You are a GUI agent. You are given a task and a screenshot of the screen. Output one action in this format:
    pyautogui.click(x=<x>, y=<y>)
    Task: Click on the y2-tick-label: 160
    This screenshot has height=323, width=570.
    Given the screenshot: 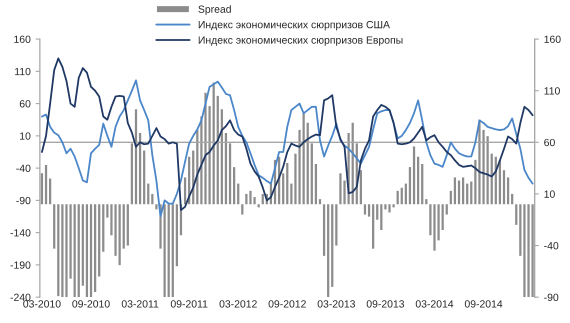 What is the action you would take?
    pyautogui.click(x=552, y=39)
    